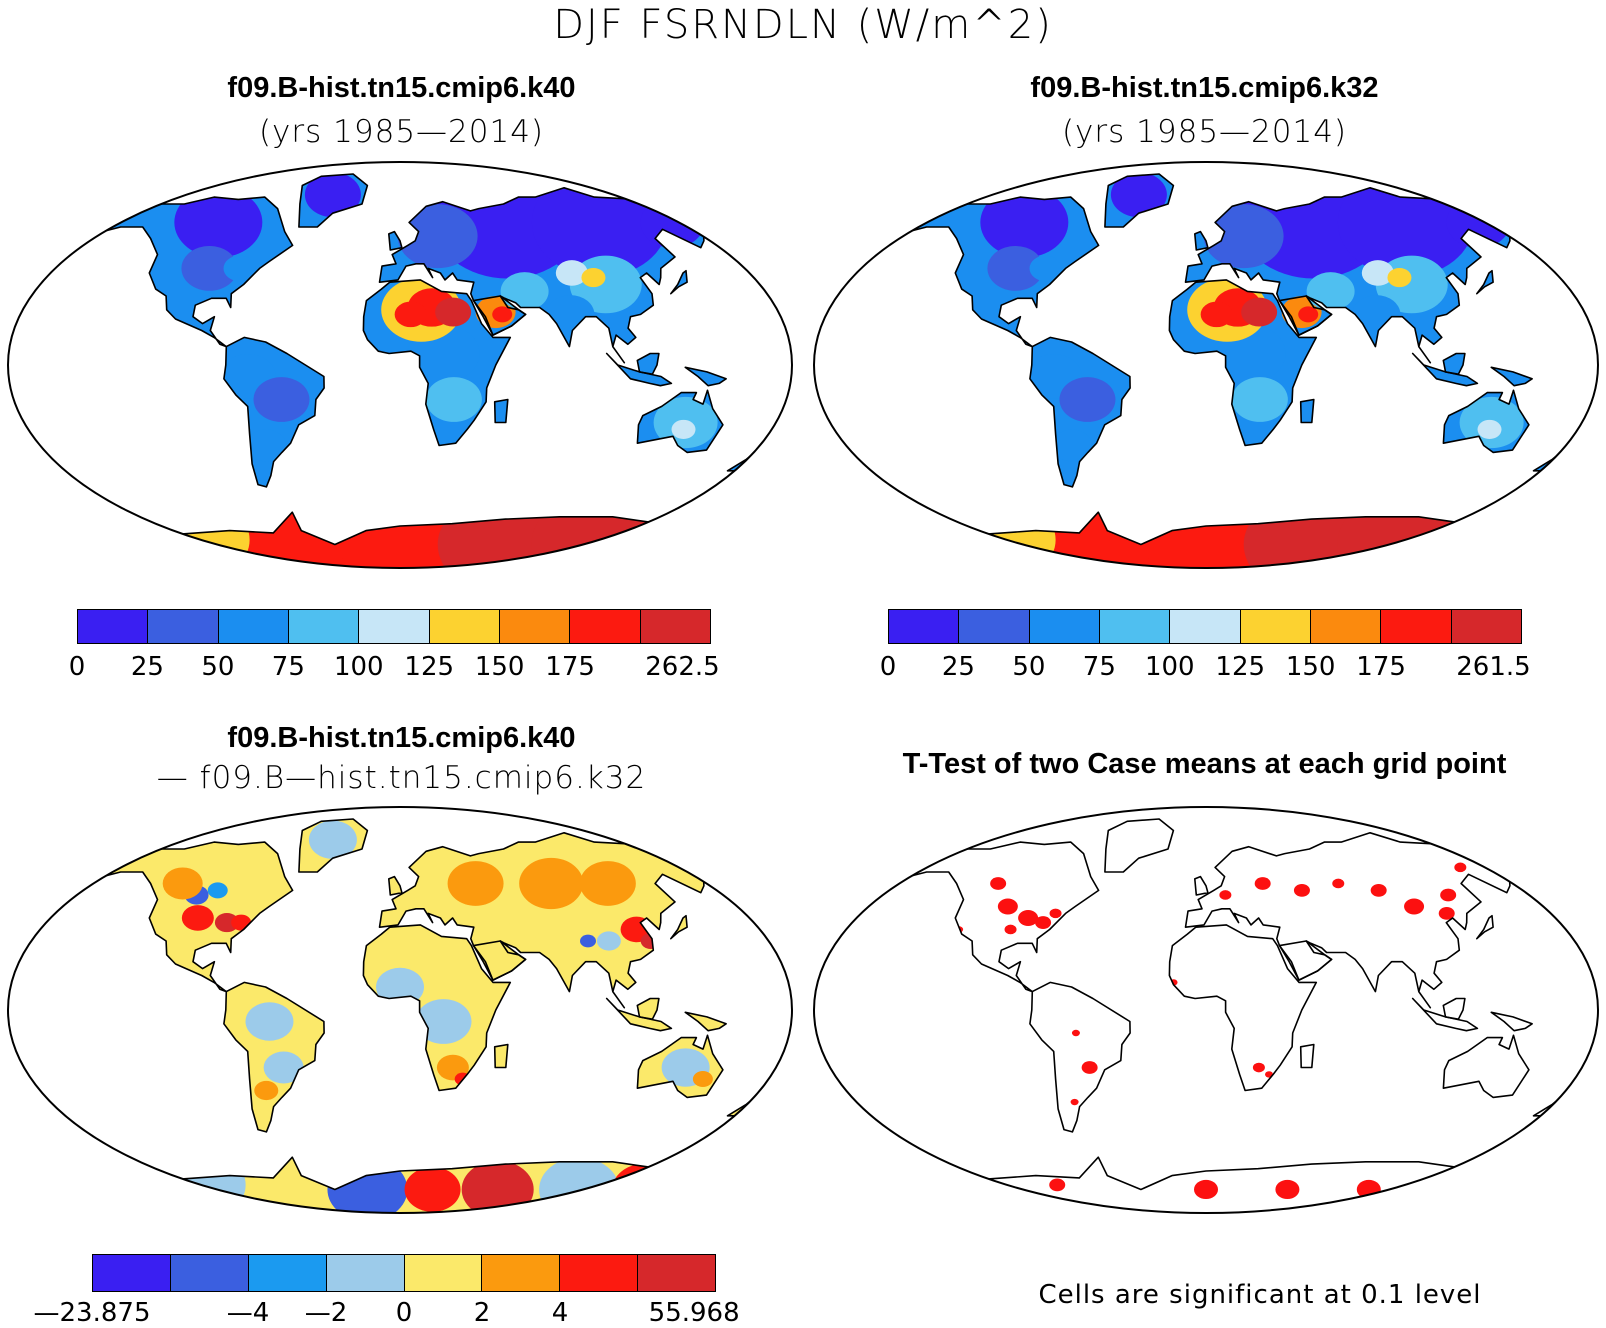 The width and height of the screenshot is (1606, 1328). I want to click on colorbar-k40, so click(394, 626).